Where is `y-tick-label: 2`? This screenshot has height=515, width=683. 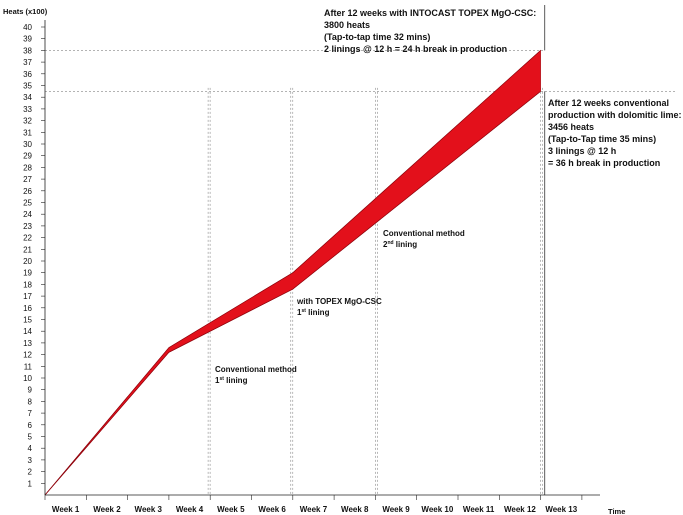 y-tick-label: 2 is located at coordinates (30, 472).